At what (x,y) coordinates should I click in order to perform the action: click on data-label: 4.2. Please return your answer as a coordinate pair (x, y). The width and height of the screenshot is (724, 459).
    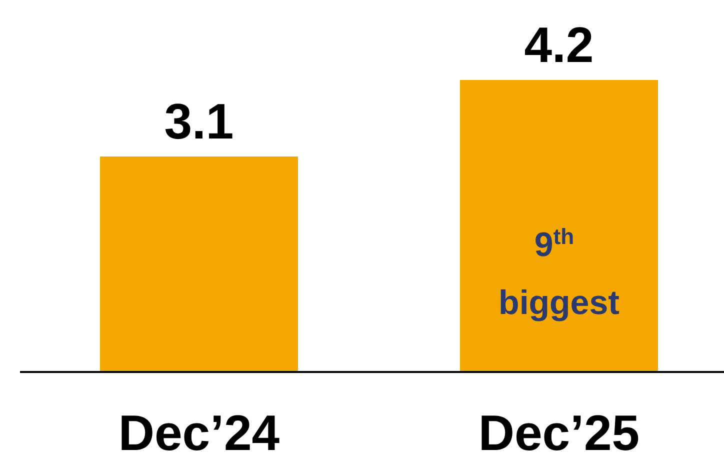
    Looking at the image, I should click on (559, 45).